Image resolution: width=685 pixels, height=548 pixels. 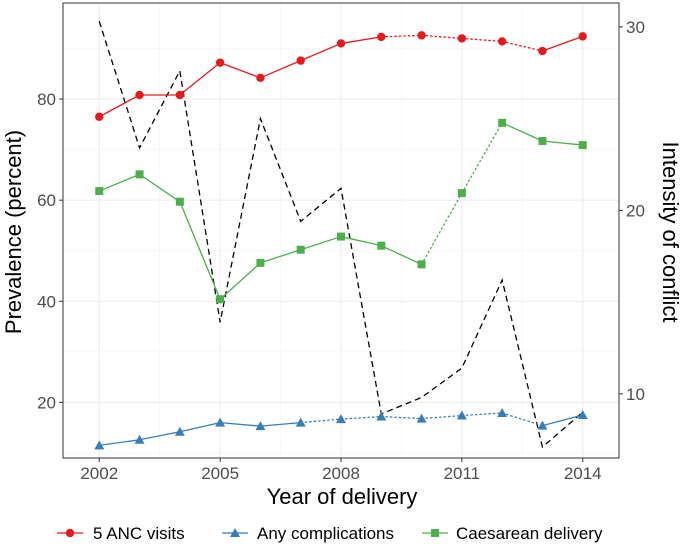 I want to click on y2-tick-label: 10, so click(x=635, y=394).